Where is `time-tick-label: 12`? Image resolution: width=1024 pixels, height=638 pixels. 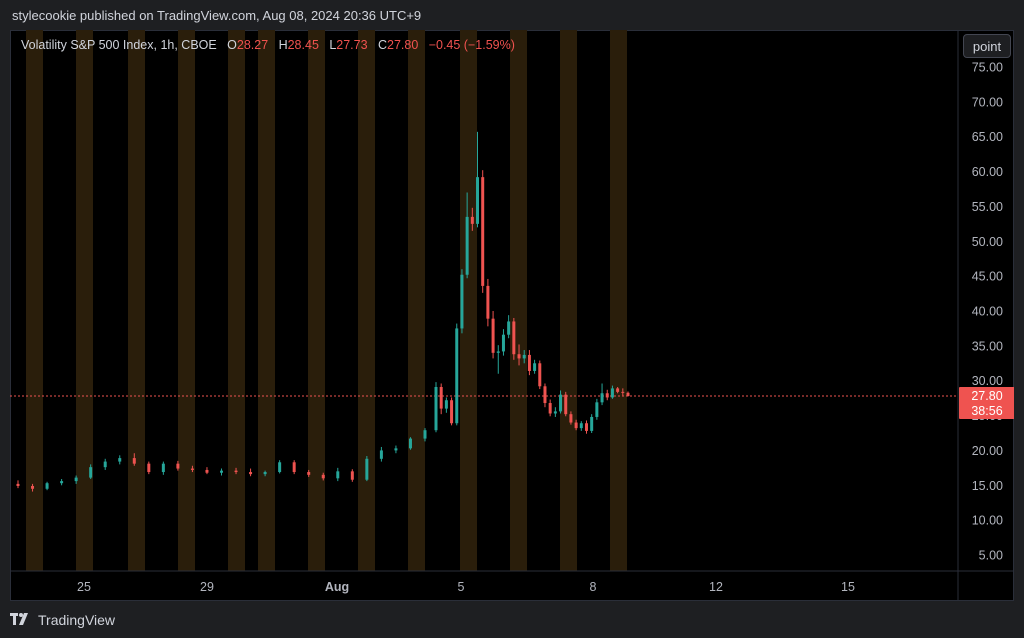
time-tick-label: 12 is located at coordinates (716, 587).